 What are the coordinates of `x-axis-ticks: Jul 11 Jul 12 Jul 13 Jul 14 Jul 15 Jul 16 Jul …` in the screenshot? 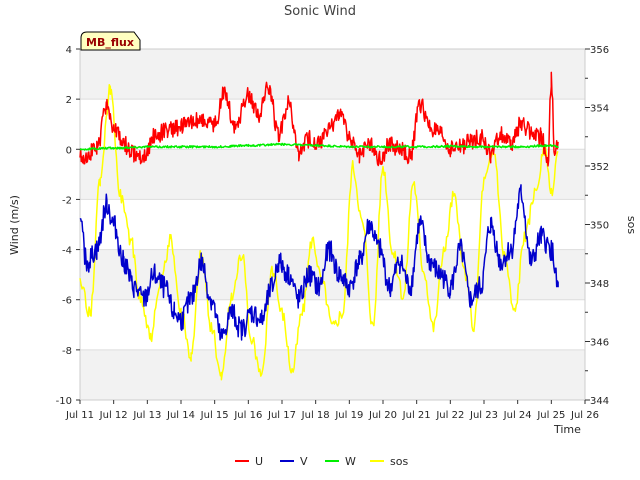 It's located at (332, 410).